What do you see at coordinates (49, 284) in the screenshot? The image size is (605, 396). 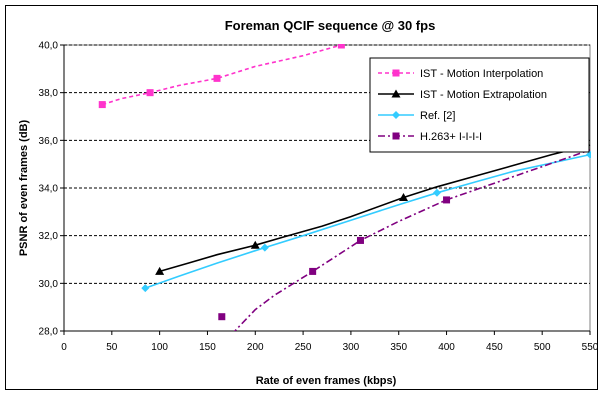 I see `y-tick-label: 30,0` at bounding box center [49, 284].